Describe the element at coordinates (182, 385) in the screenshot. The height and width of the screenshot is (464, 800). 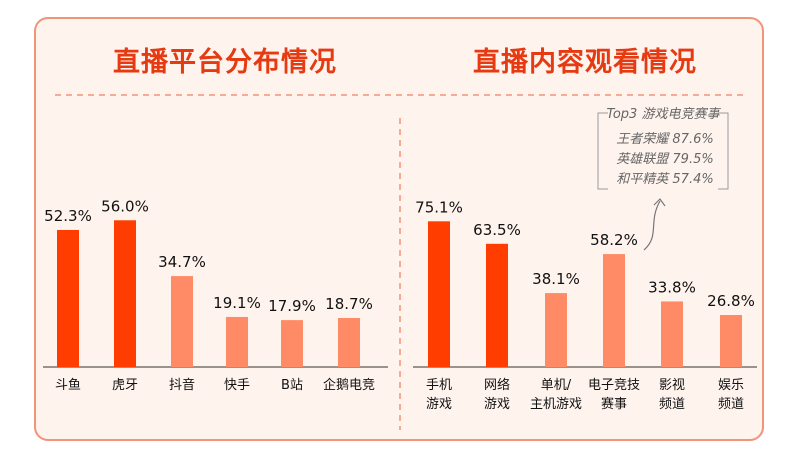
I see `left-category-label: 抖音` at that location.